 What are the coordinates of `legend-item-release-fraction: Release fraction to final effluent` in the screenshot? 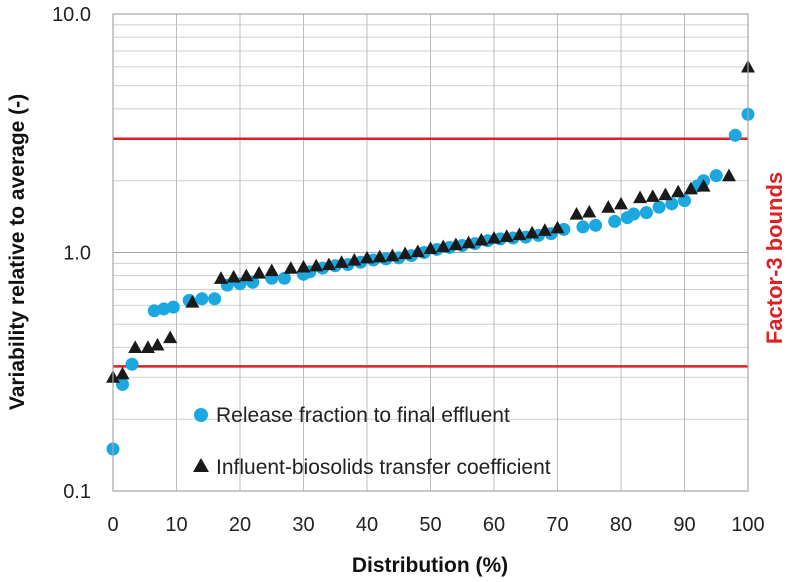 It's located at (352, 415).